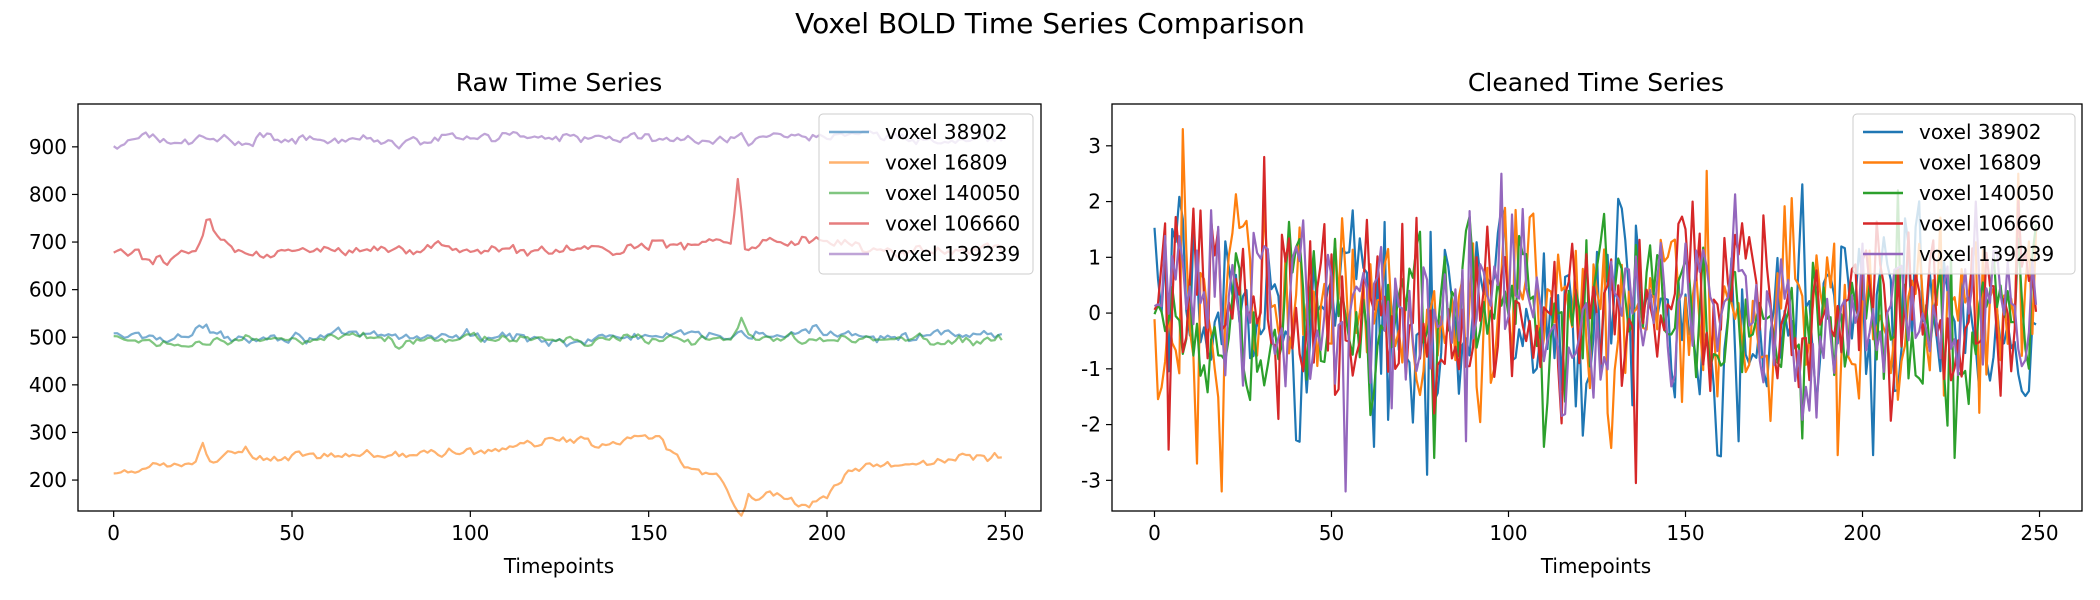  I want to click on y-tick-label: 300, so click(48, 432).